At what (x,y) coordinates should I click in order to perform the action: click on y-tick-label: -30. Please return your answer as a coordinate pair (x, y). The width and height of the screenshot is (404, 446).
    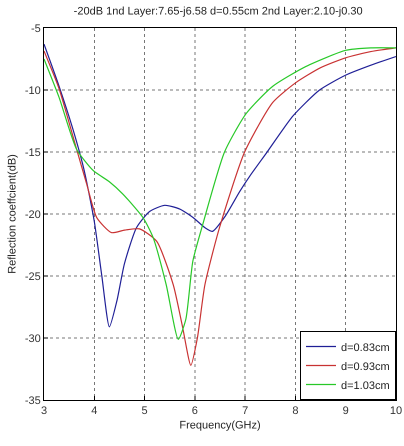
    Looking at the image, I should click on (32, 338).